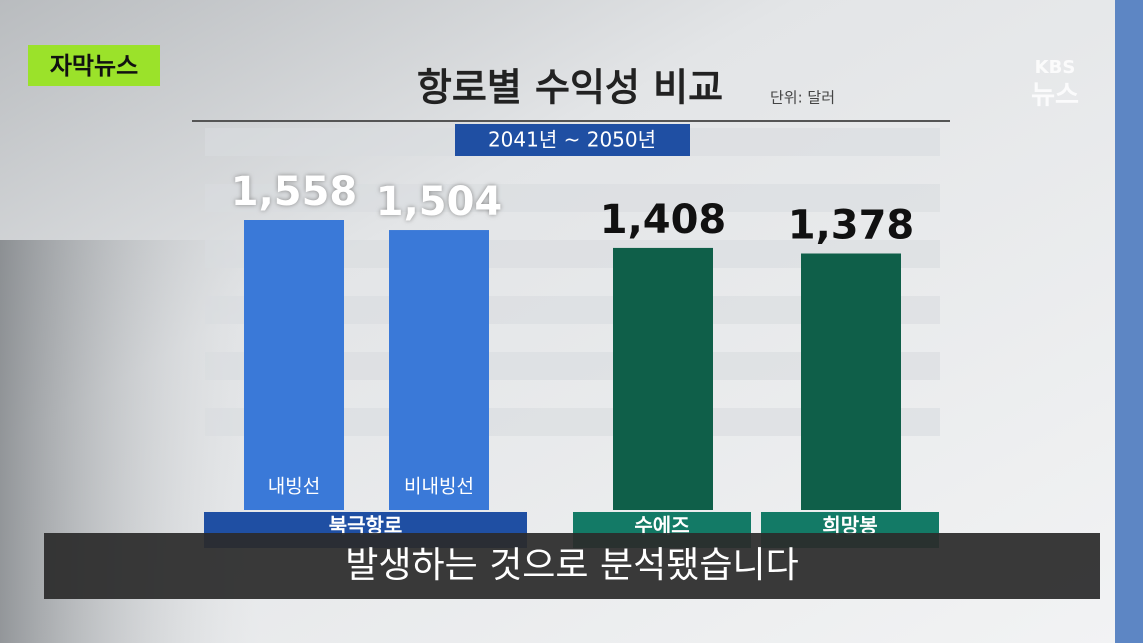  I want to click on category-label: 비내빙선, so click(439, 487).